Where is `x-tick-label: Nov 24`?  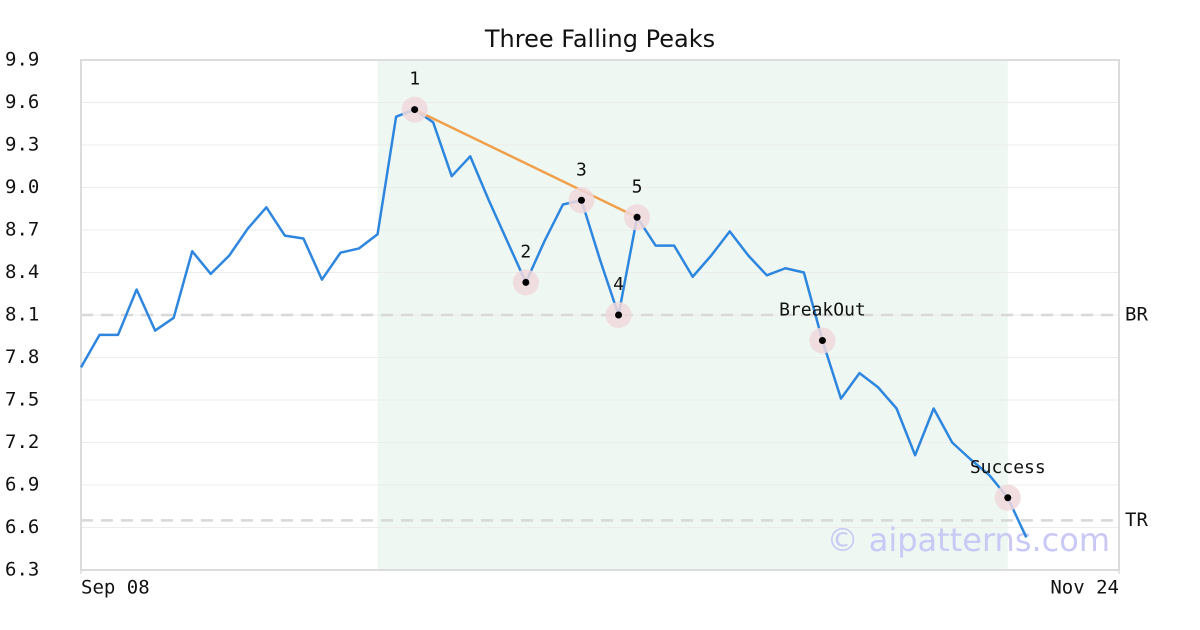 x-tick-label: Nov 24 is located at coordinates (1084, 588).